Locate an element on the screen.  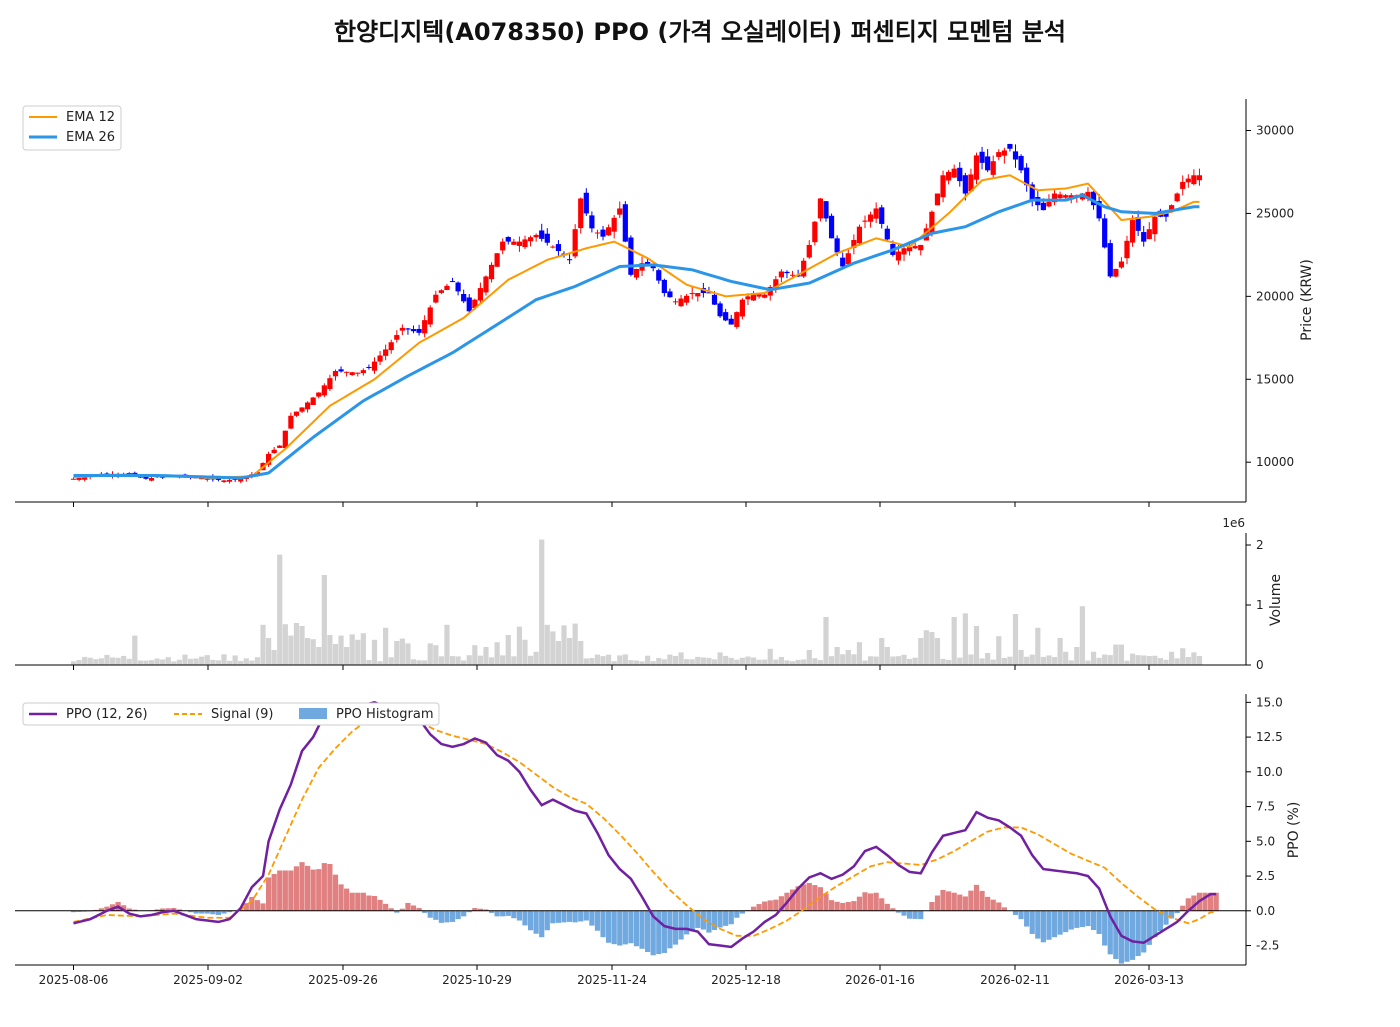
legend-hist-swatch is located at coordinates (313, 713).